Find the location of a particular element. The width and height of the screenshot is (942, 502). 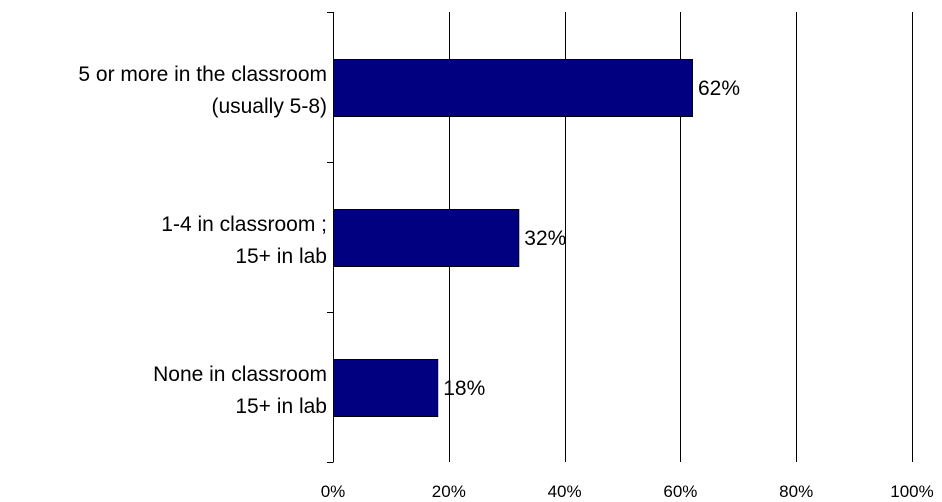

category-label-line: 5 or more in the classroom is located at coordinates (202, 74).